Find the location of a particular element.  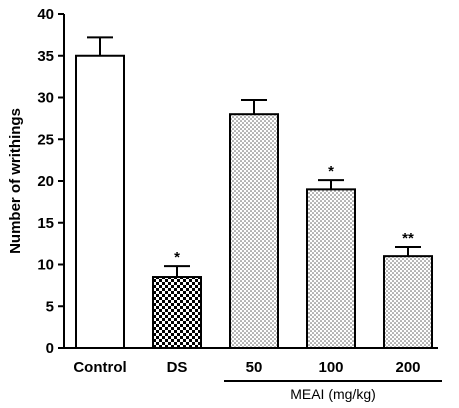

y-tick-label: 40 is located at coordinates (45, 14).